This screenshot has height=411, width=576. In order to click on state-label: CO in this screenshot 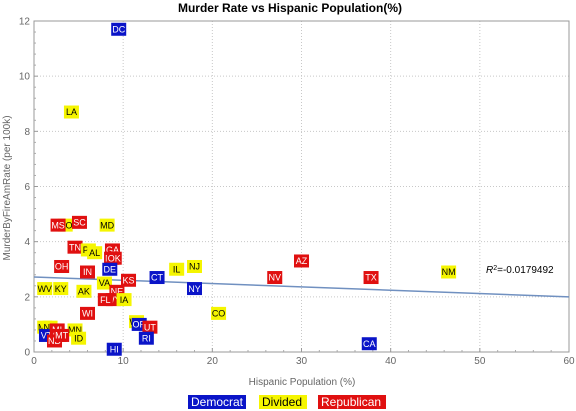, I will do `click(219, 314)`.